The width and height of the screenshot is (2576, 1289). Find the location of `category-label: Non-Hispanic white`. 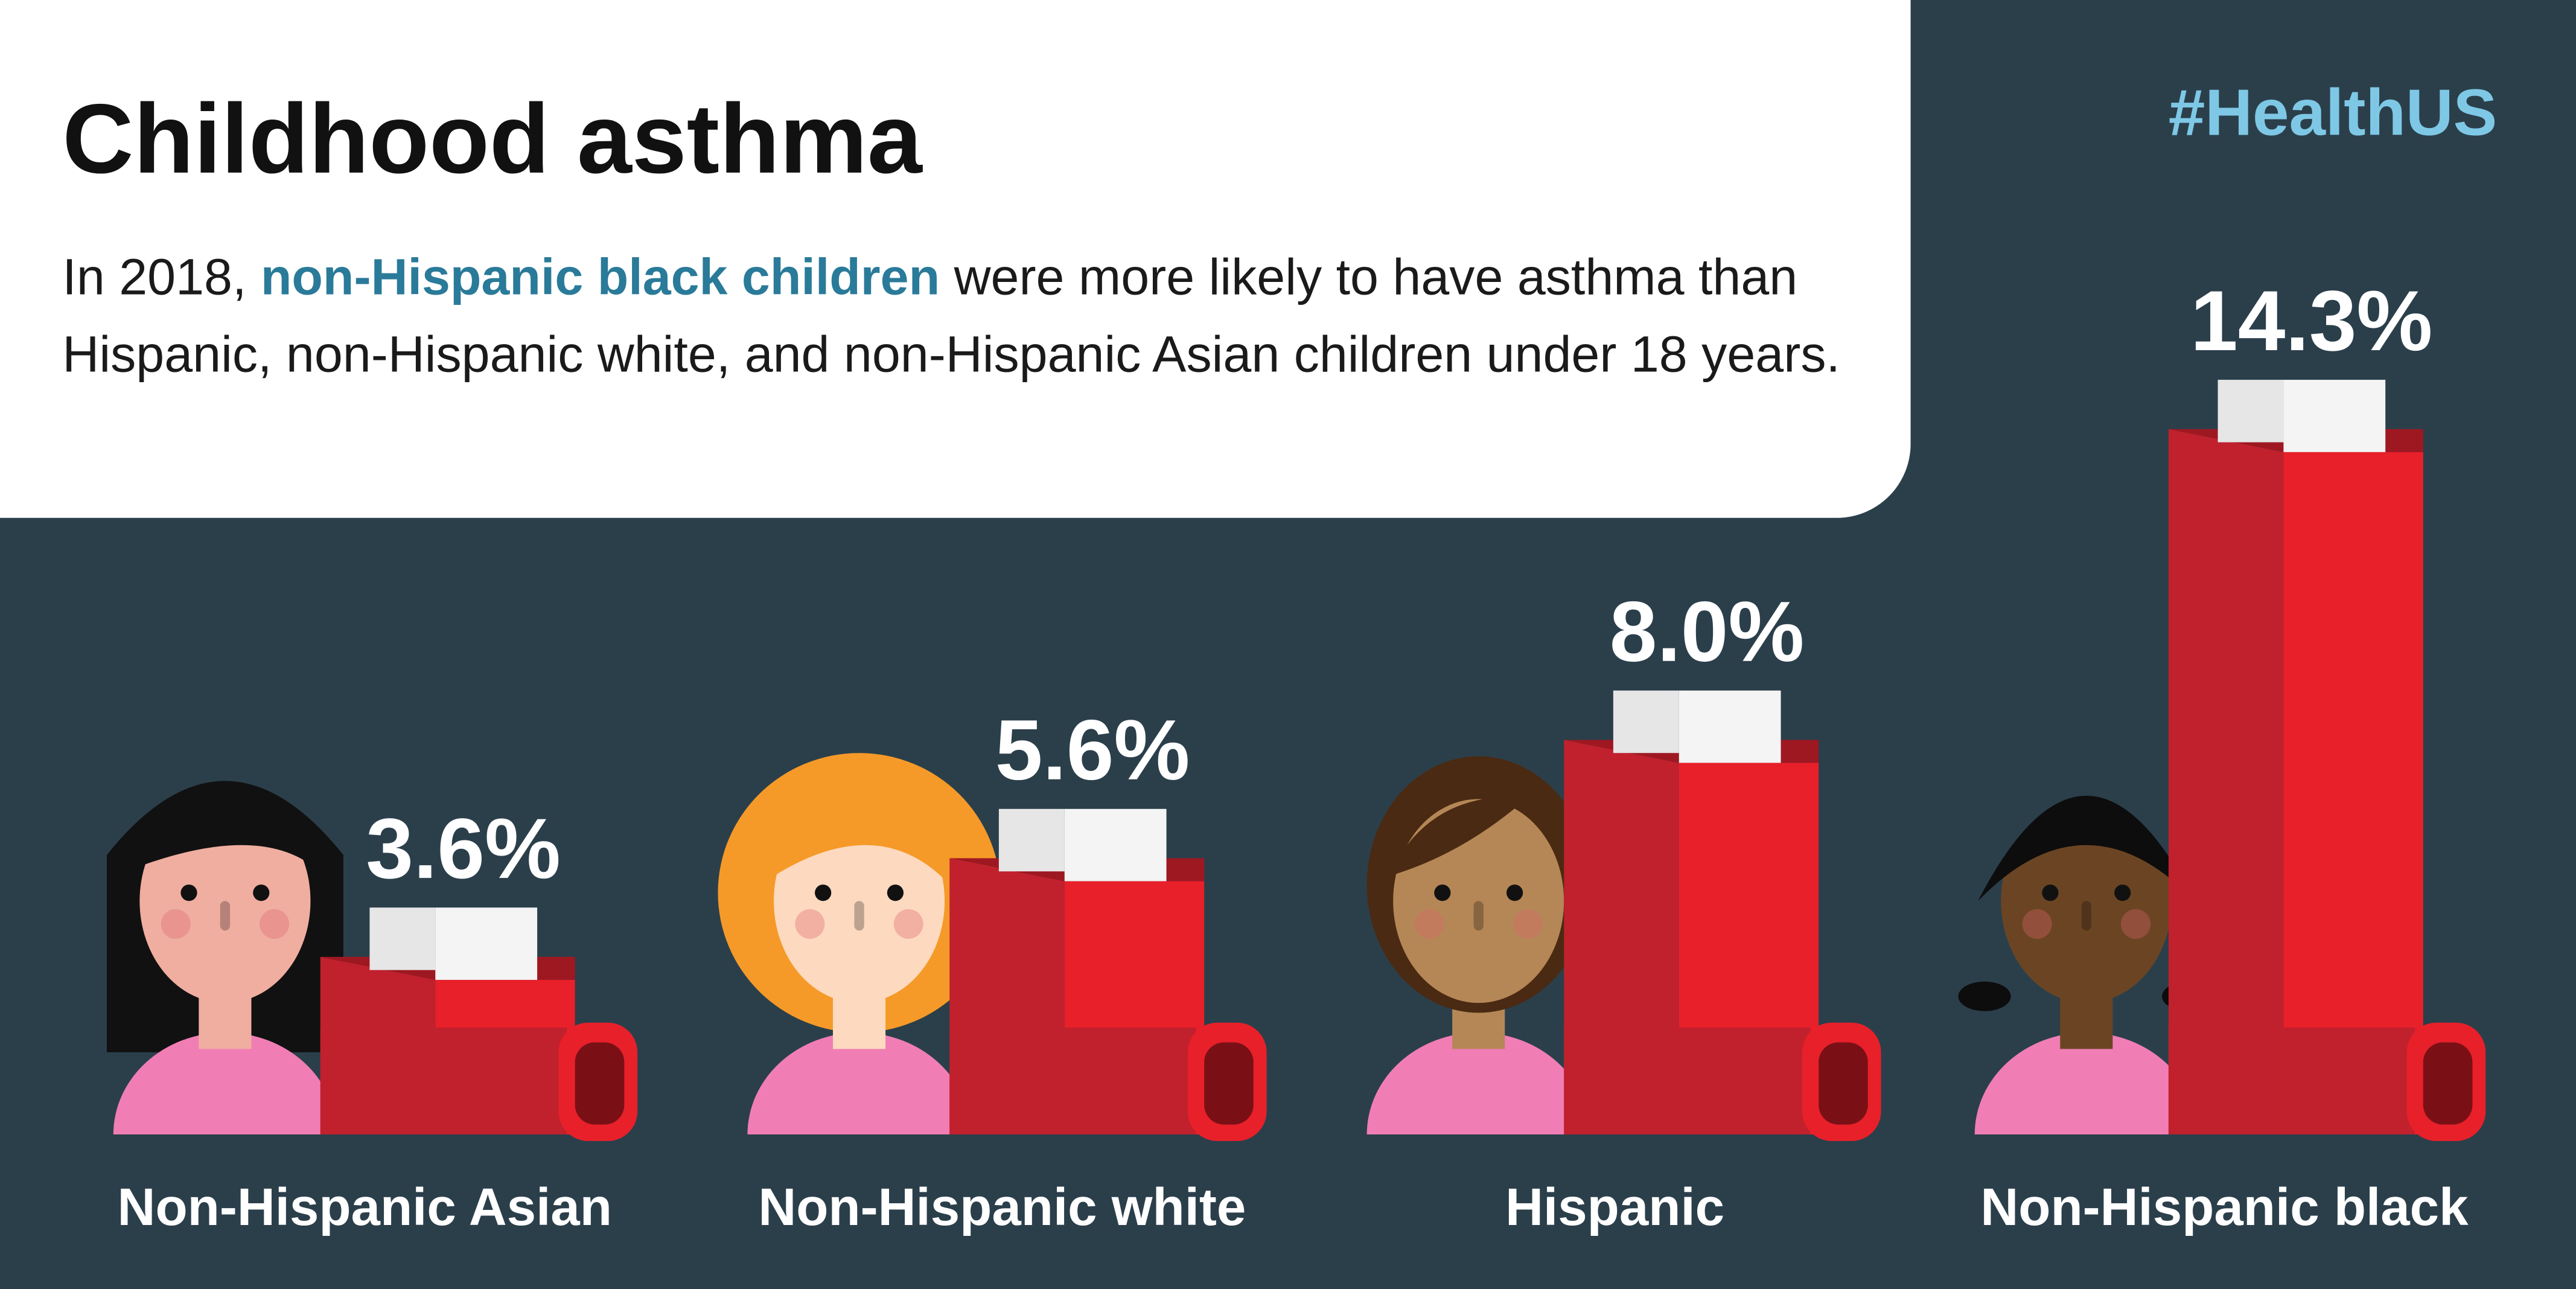

category-label: Non-Hispanic white is located at coordinates (1002, 1207).